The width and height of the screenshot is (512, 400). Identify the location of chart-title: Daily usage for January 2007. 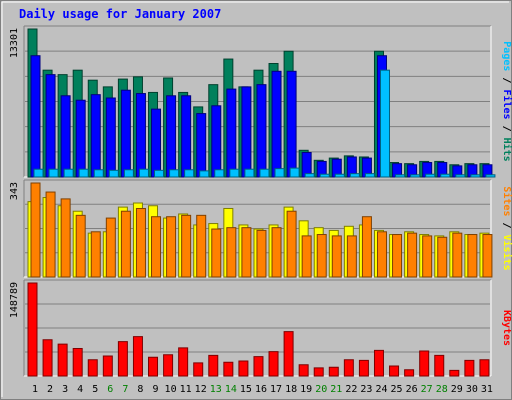
(120, 14).